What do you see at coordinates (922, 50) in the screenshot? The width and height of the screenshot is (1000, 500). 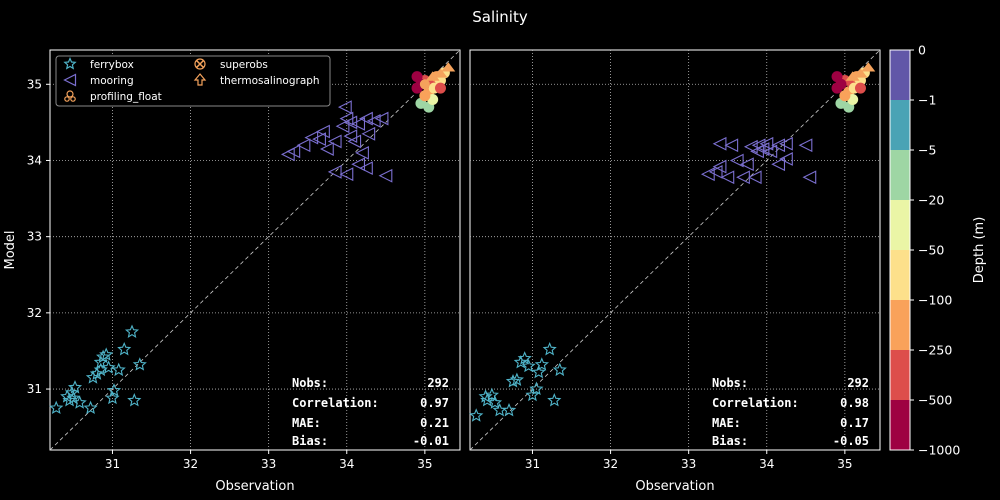 I see `colorbar-tick-label: 0` at bounding box center [922, 50].